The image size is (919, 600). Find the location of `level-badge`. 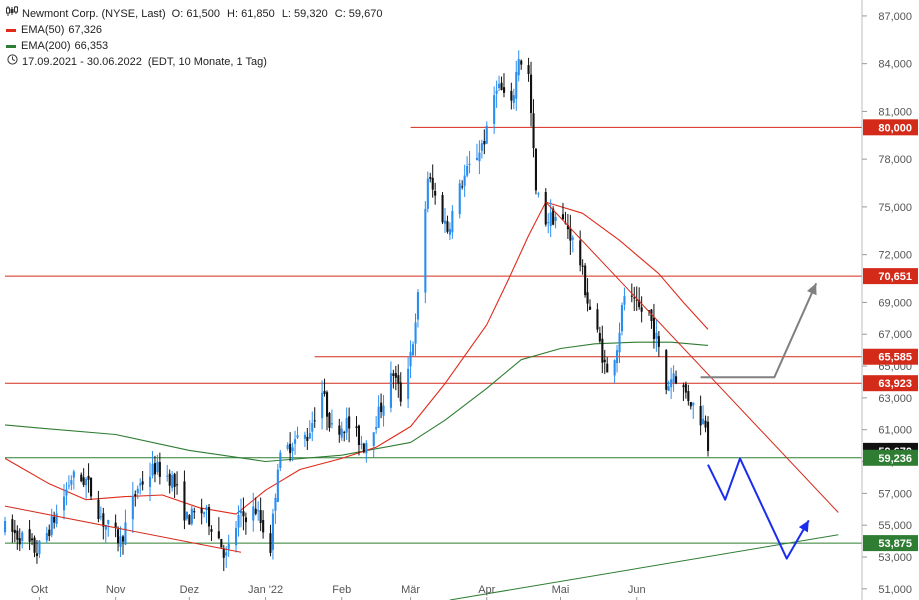

level-badge is located at coordinates (890, 127).